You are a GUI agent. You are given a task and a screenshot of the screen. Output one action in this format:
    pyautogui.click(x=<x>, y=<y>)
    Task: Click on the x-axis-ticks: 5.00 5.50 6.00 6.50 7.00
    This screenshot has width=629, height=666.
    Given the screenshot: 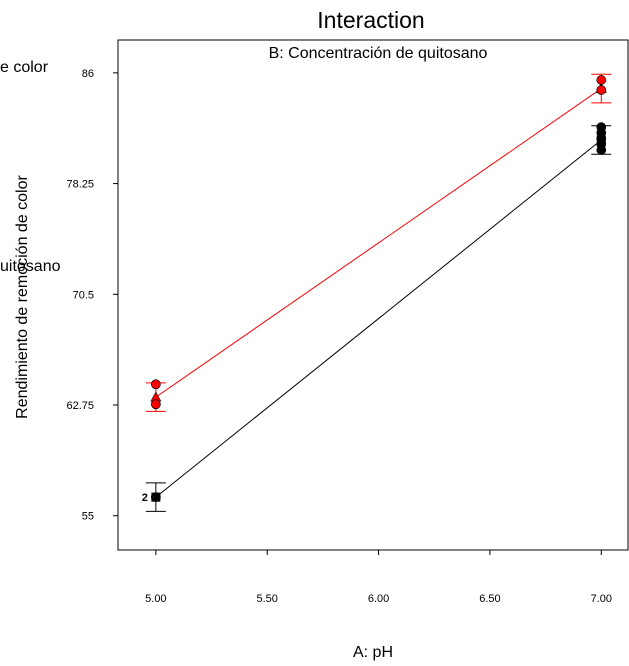 What is the action you would take?
    pyautogui.click(x=378, y=577)
    